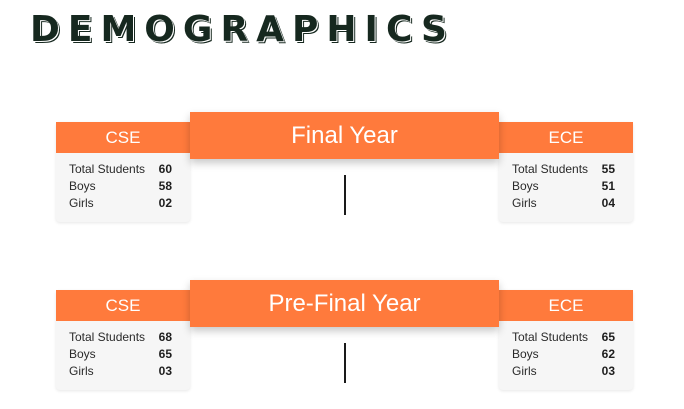 This screenshot has height=409, width=684. What do you see at coordinates (608, 169) in the screenshot?
I see `stat-value: 55` at bounding box center [608, 169].